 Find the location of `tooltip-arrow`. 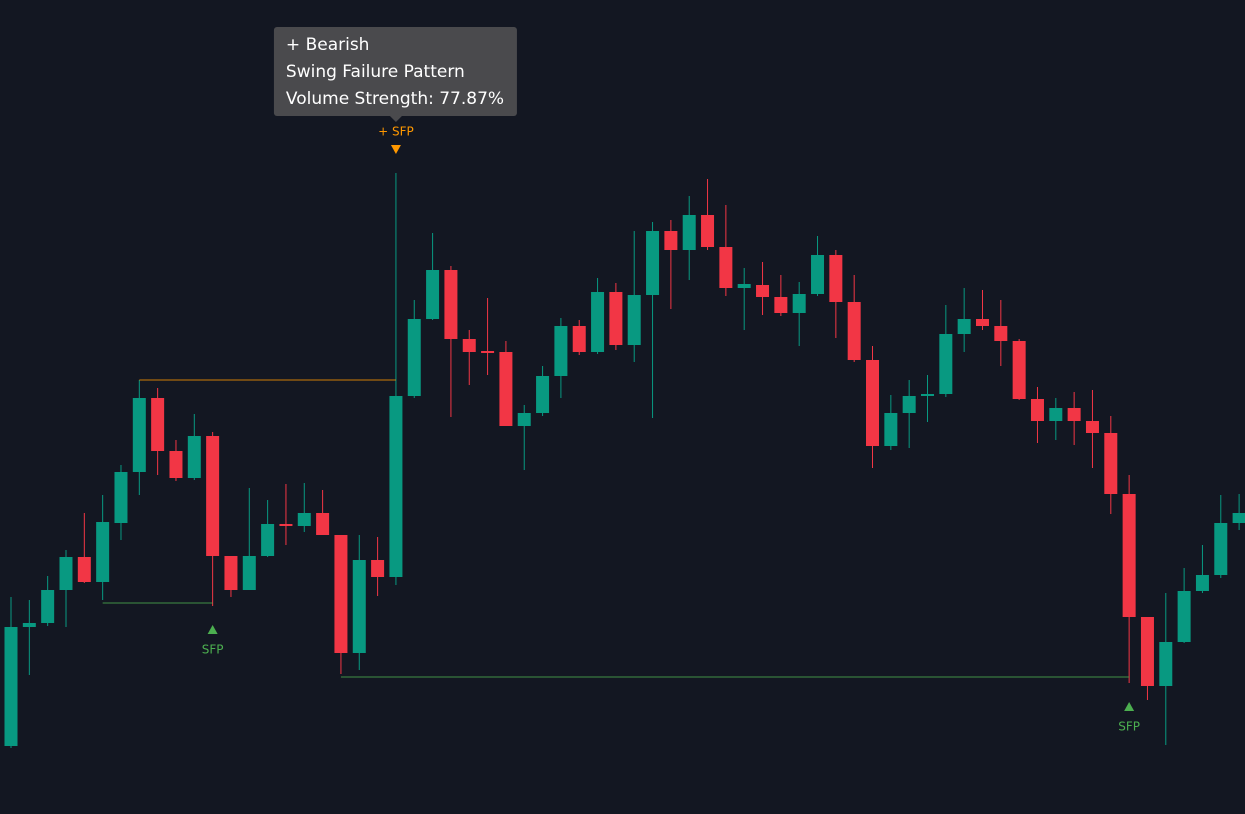

tooltip-arrow is located at coordinates (395, 119).